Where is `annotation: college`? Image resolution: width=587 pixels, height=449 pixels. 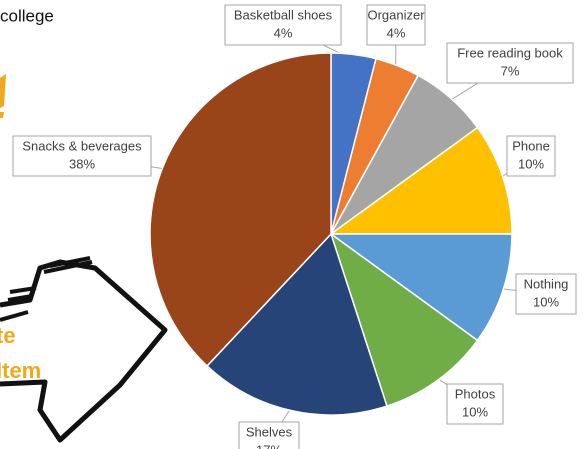 annotation: college is located at coordinates (27, 15).